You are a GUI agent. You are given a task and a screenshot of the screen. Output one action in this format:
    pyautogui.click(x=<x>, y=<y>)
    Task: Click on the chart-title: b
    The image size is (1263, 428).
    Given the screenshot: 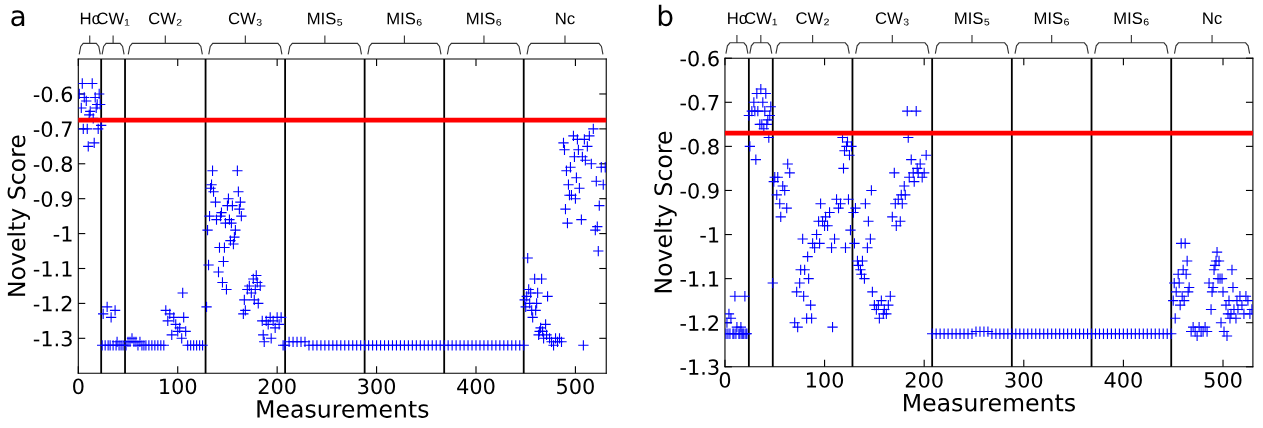 What is the action you would take?
    pyautogui.click(x=665, y=15)
    